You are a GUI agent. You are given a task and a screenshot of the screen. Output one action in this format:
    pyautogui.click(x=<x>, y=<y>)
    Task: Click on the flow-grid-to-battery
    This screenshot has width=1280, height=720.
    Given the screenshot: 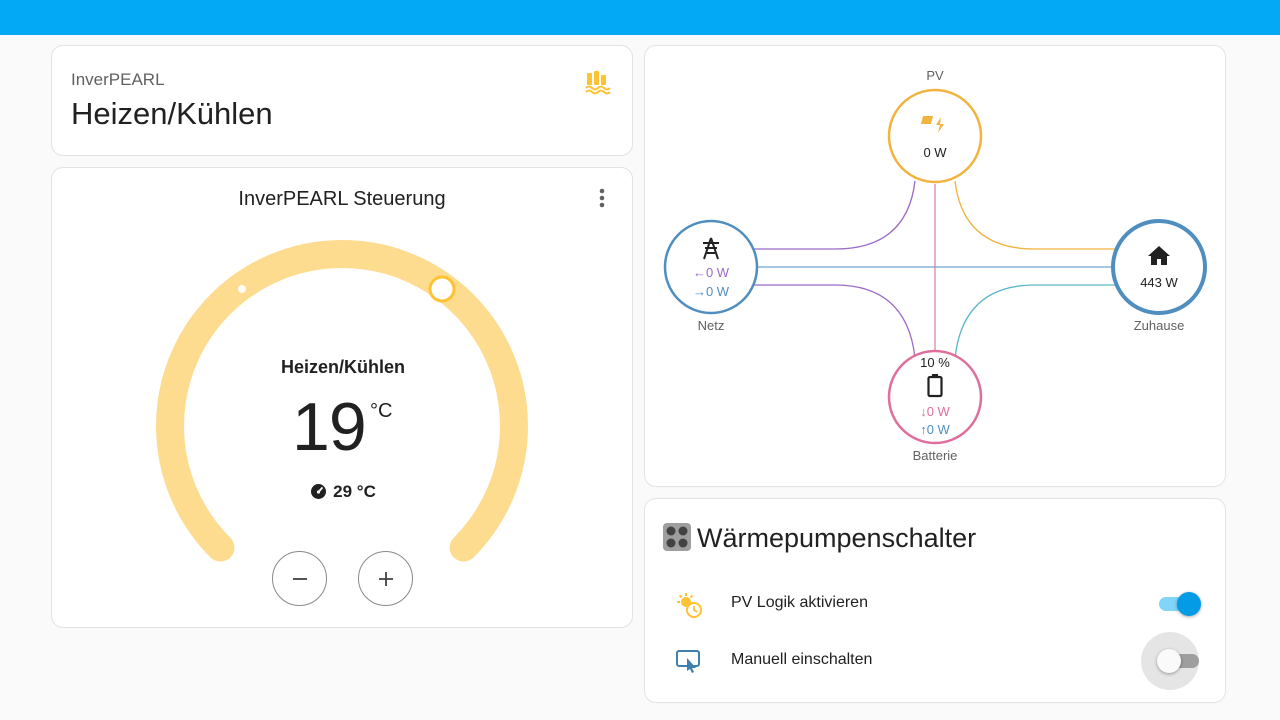 What is the action you would take?
    pyautogui.click(x=834, y=321)
    